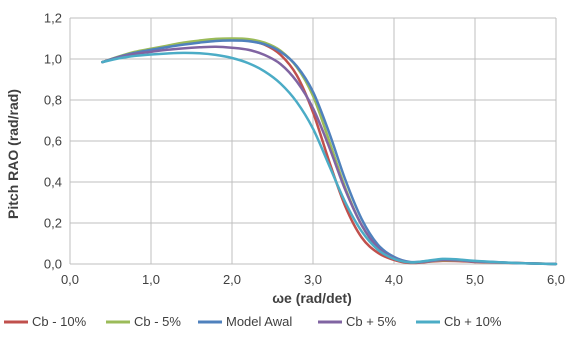  Describe the element at coordinates (151, 279) in the screenshot. I see `x-tick-label: 1,0` at that location.